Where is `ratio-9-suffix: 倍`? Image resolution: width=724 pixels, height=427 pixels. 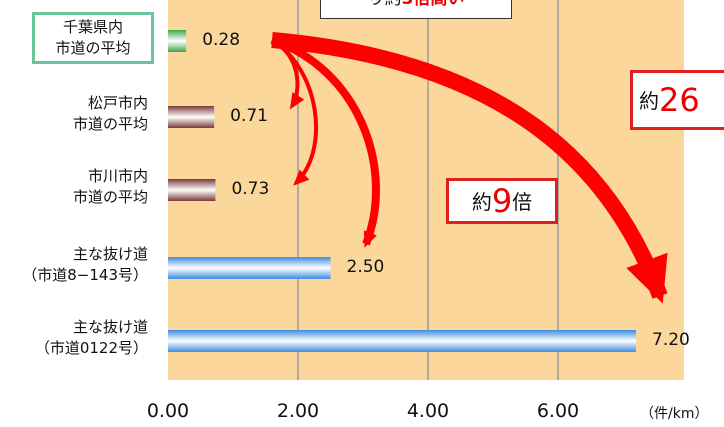 ratio-9-suffix: 倍 is located at coordinates (522, 202).